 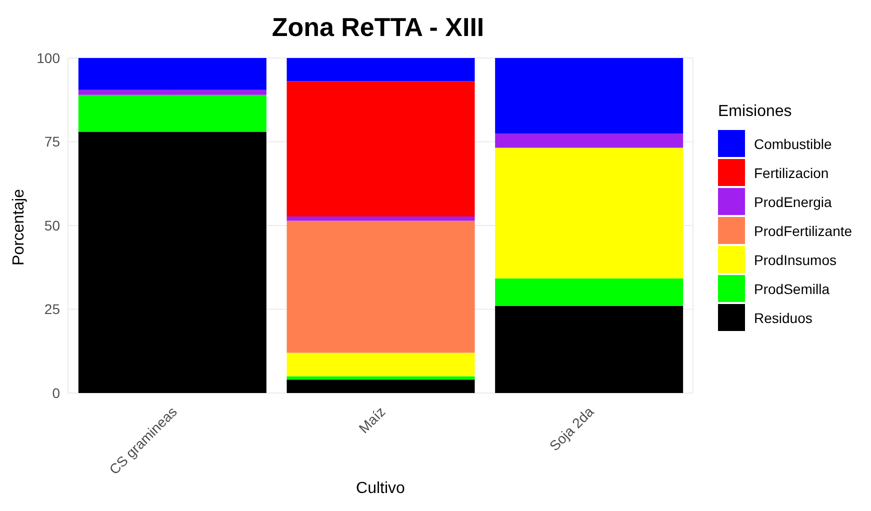 What do you see at coordinates (755, 112) in the screenshot?
I see `legend-title: Emisiones` at bounding box center [755, 112].